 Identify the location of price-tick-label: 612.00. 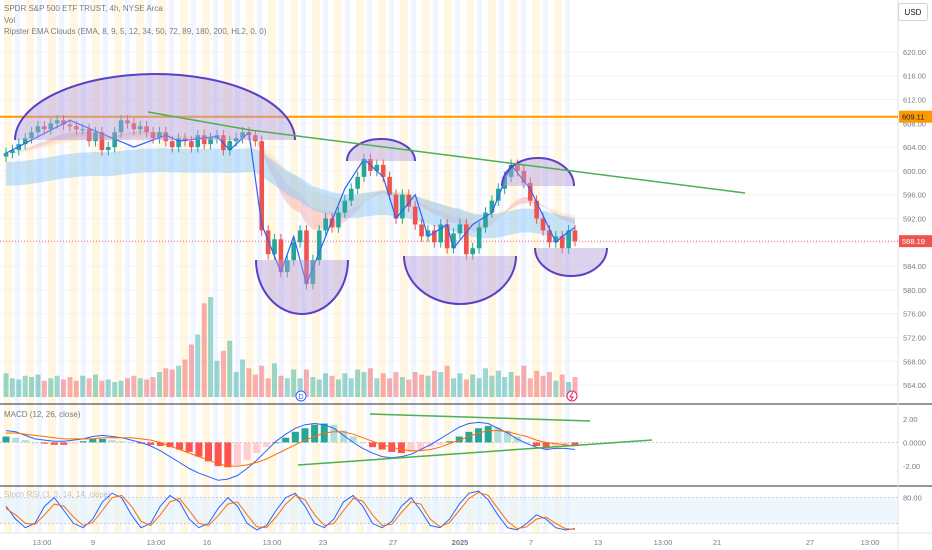
(914, 100).